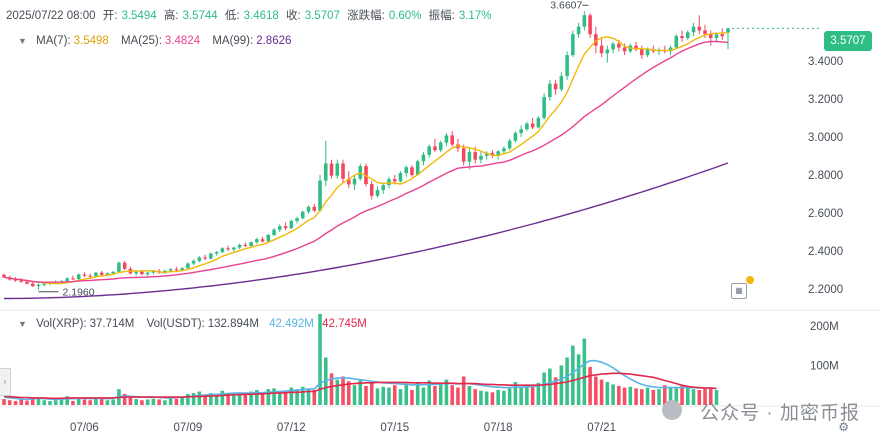 The width and height of the screenshot is (880, 445). What do you see at coordinates (739, 291) in the screenshot?
I see `calendar-icon: ▦` at bounding box center [739, 291].